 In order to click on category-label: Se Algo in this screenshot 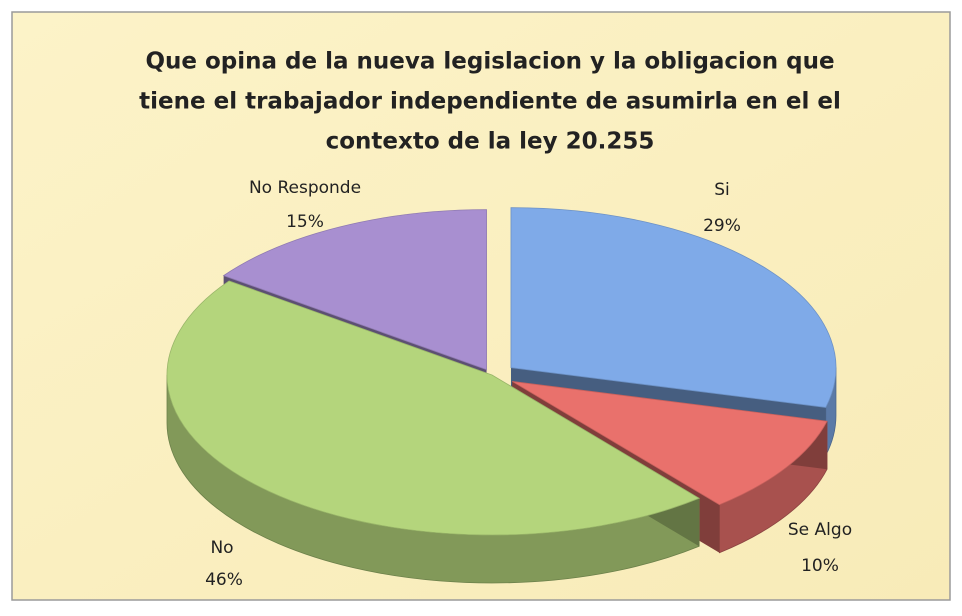, I will do `click(820, 530)`.